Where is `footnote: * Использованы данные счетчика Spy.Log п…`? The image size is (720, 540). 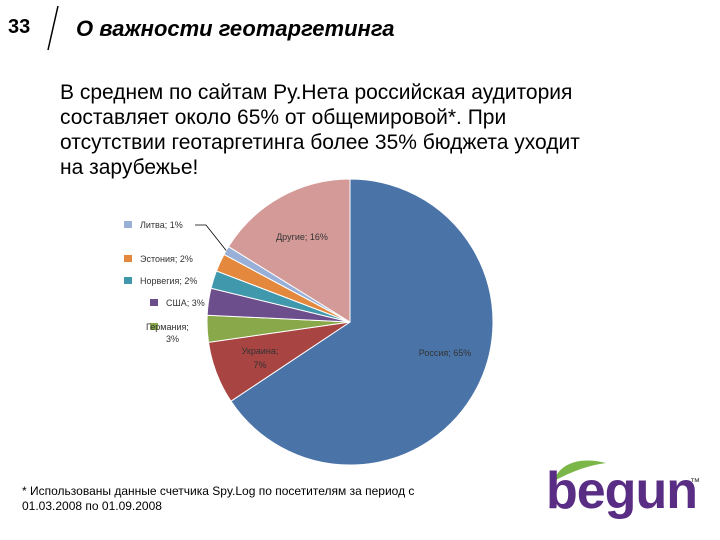
footnote: * Использованы данные счетчика Spy.Log п… is located at coordinates (257, 499).